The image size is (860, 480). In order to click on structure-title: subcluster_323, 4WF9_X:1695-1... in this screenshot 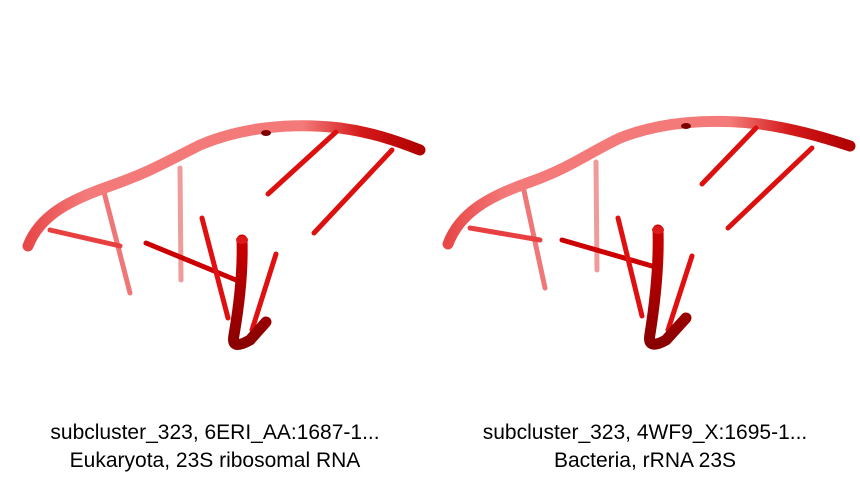, I will do `click(645, 432)`.